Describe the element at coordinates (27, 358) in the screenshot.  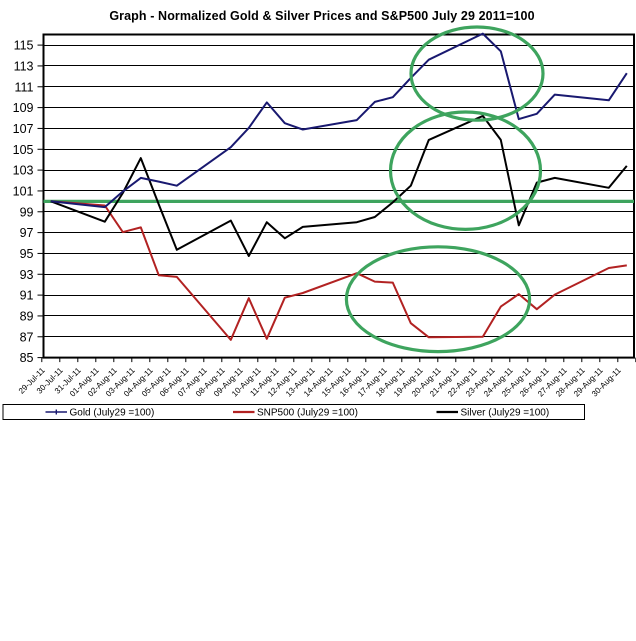
I see `svg-text: 85` at that location.